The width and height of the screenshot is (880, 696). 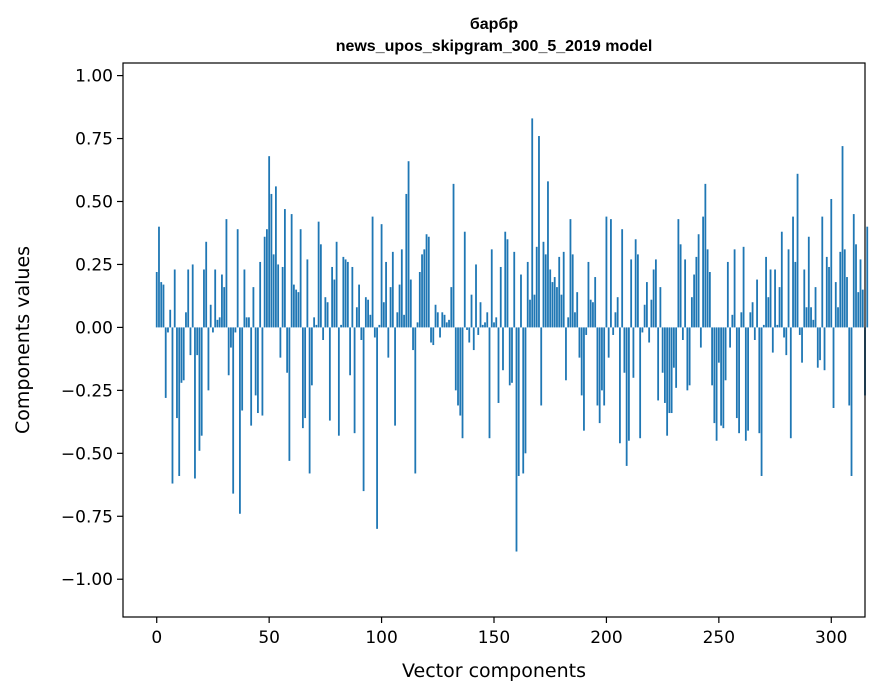 I want to click on x-axis-label: Vector components, so click(x=494, y=671).